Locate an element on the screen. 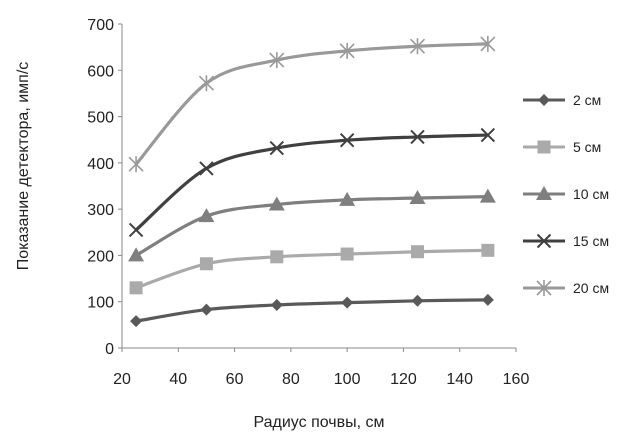  legend-item: 2 см is located at coordinates (562, 100).